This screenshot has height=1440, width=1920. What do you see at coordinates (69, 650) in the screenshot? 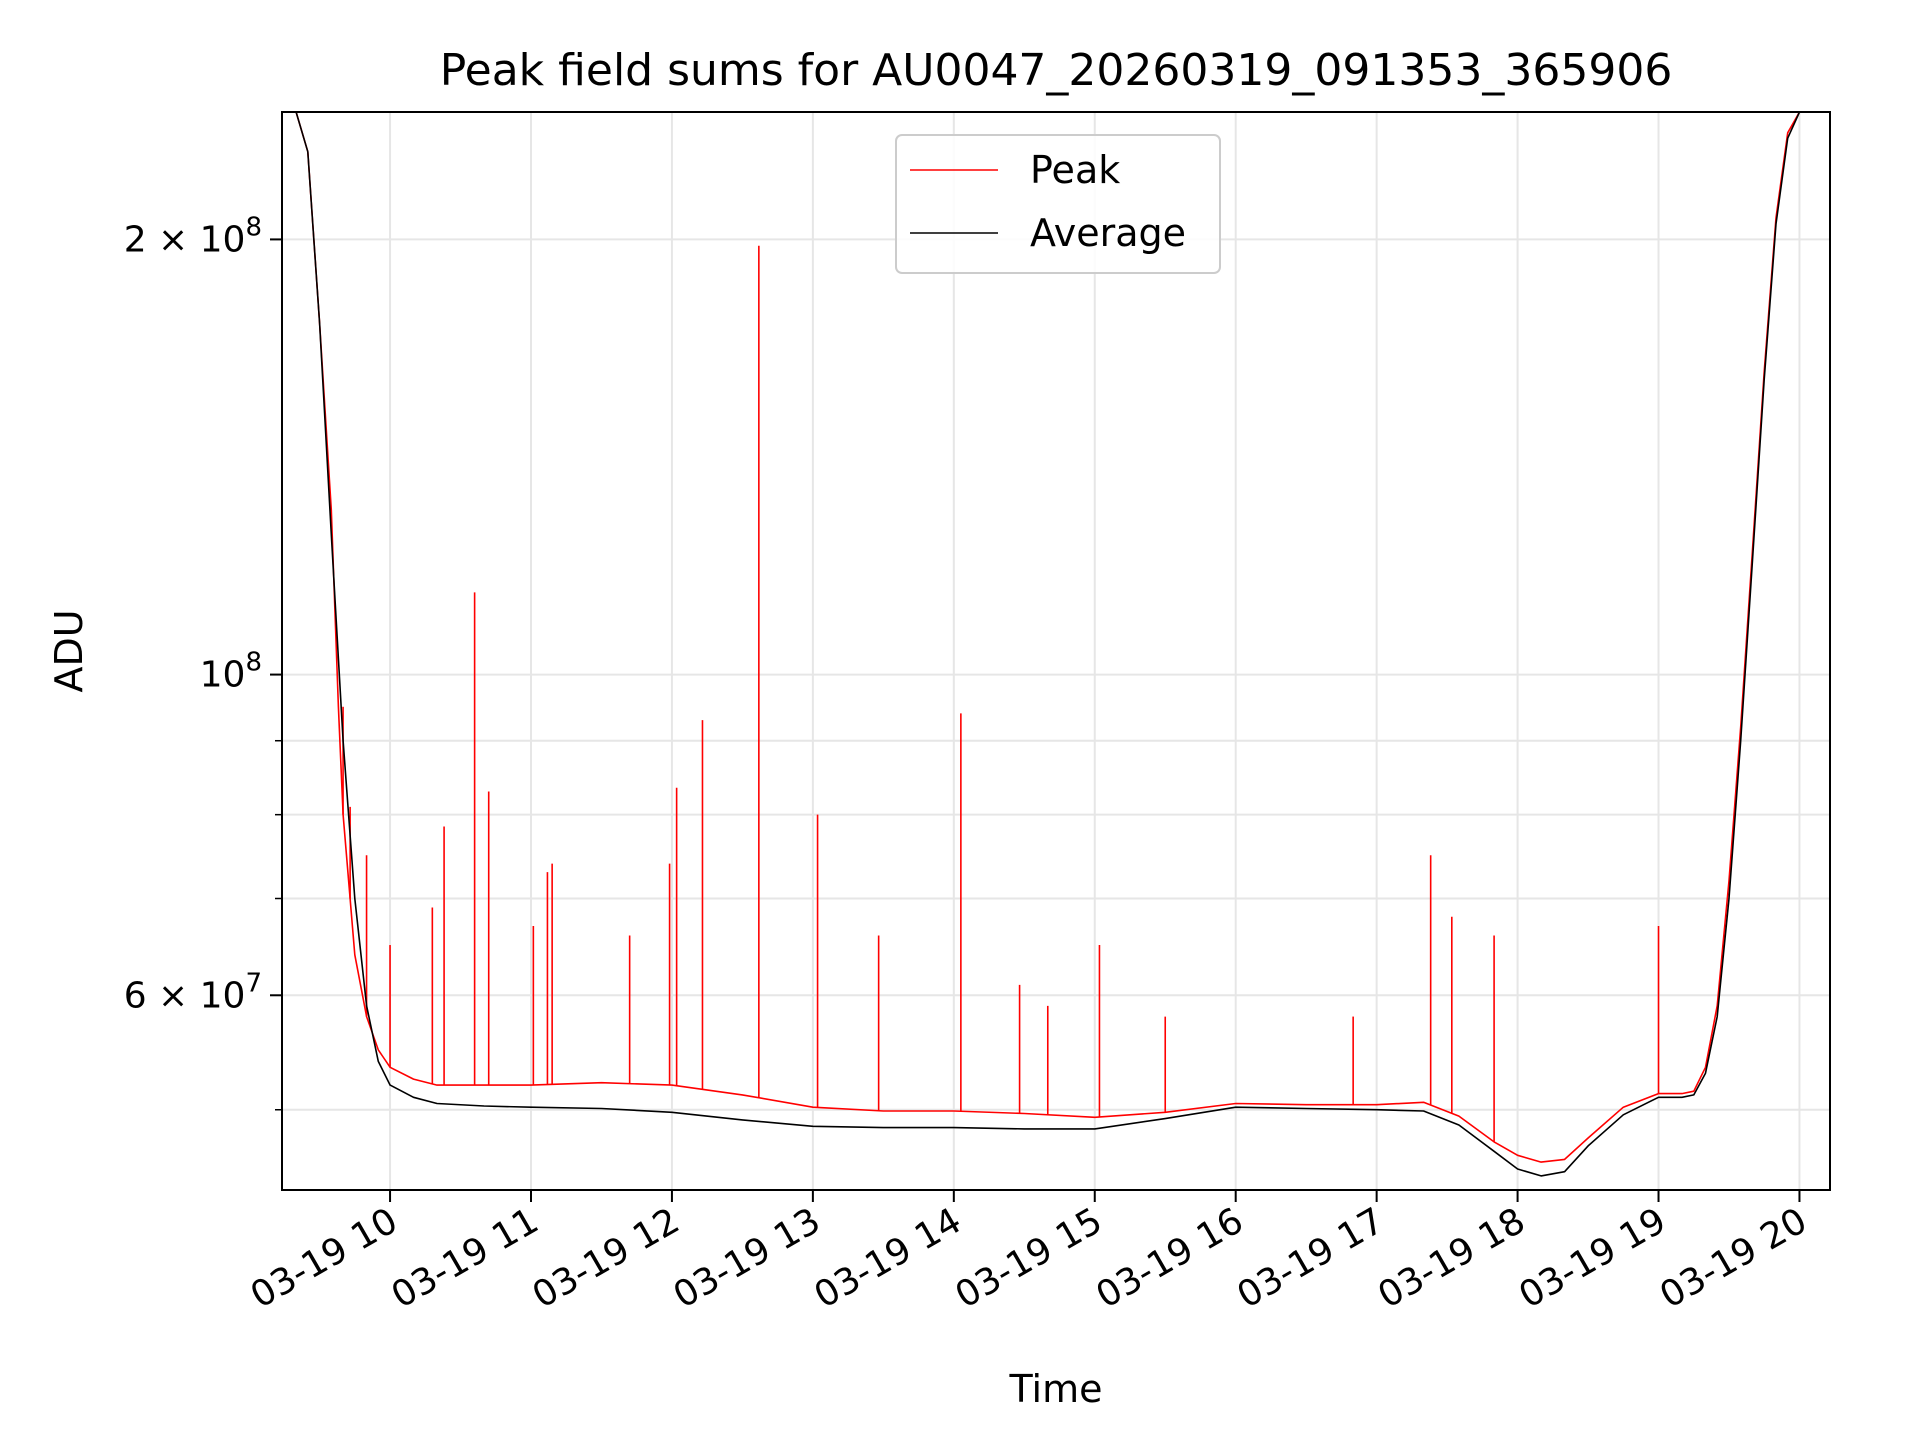
I see `y-axis-label: ADU` at bounding box center [69, 650].